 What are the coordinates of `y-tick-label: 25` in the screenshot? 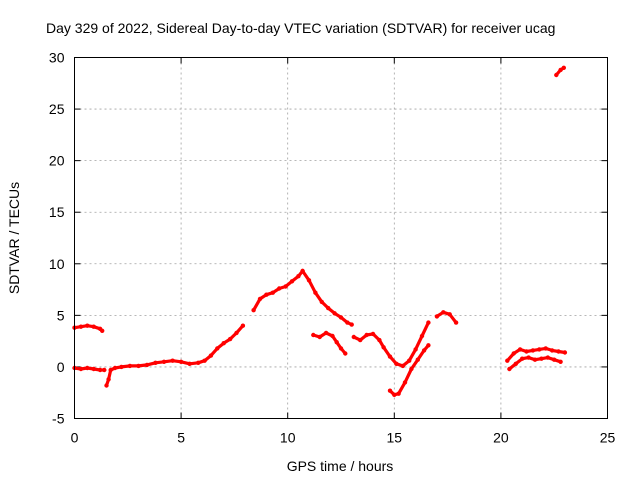 It's located at (57, 109).